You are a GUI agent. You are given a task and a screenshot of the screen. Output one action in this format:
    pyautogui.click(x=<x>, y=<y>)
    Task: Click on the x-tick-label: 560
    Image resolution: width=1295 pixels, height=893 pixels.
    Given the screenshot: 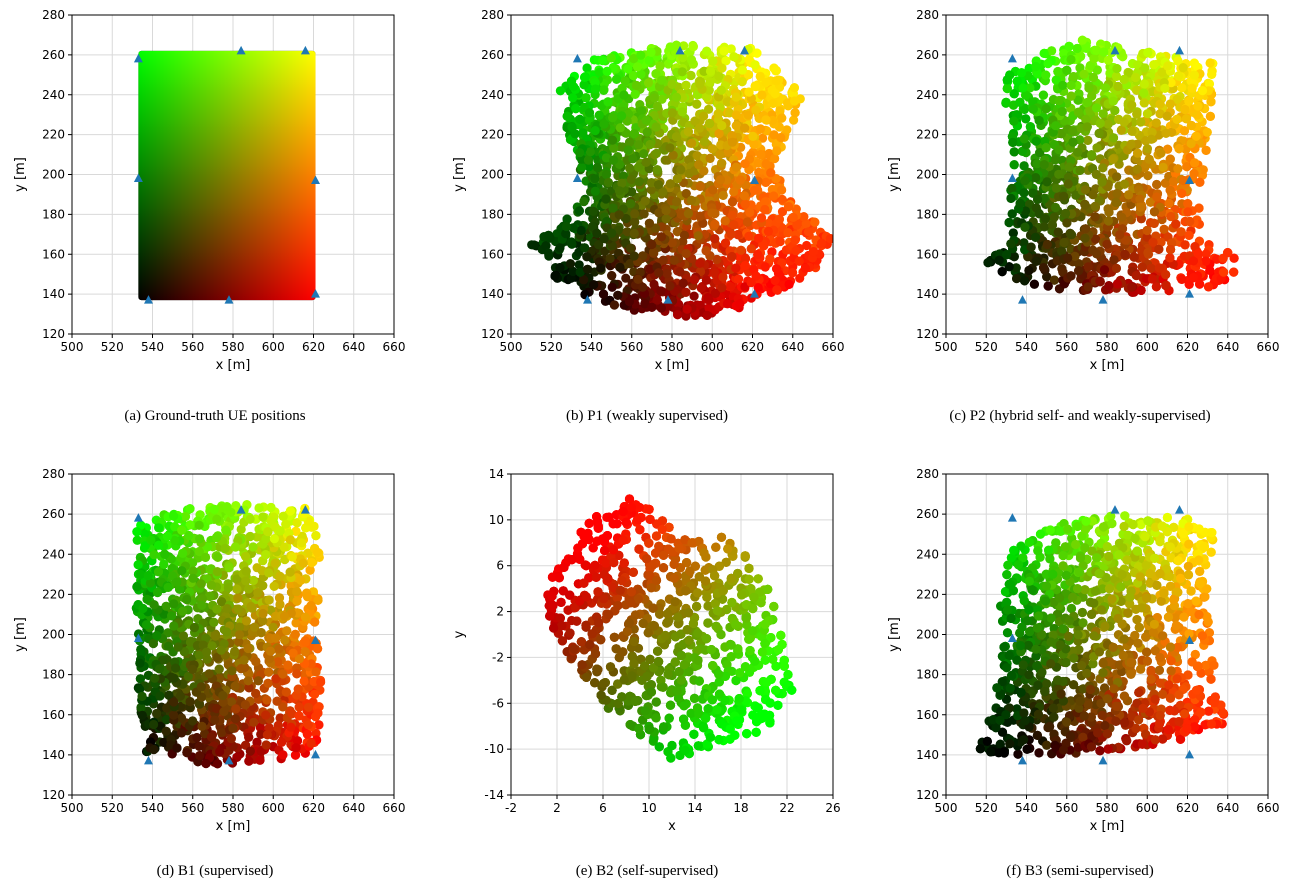 What is the action you would take?
    pyautogui.click(x=631, y=347)
    